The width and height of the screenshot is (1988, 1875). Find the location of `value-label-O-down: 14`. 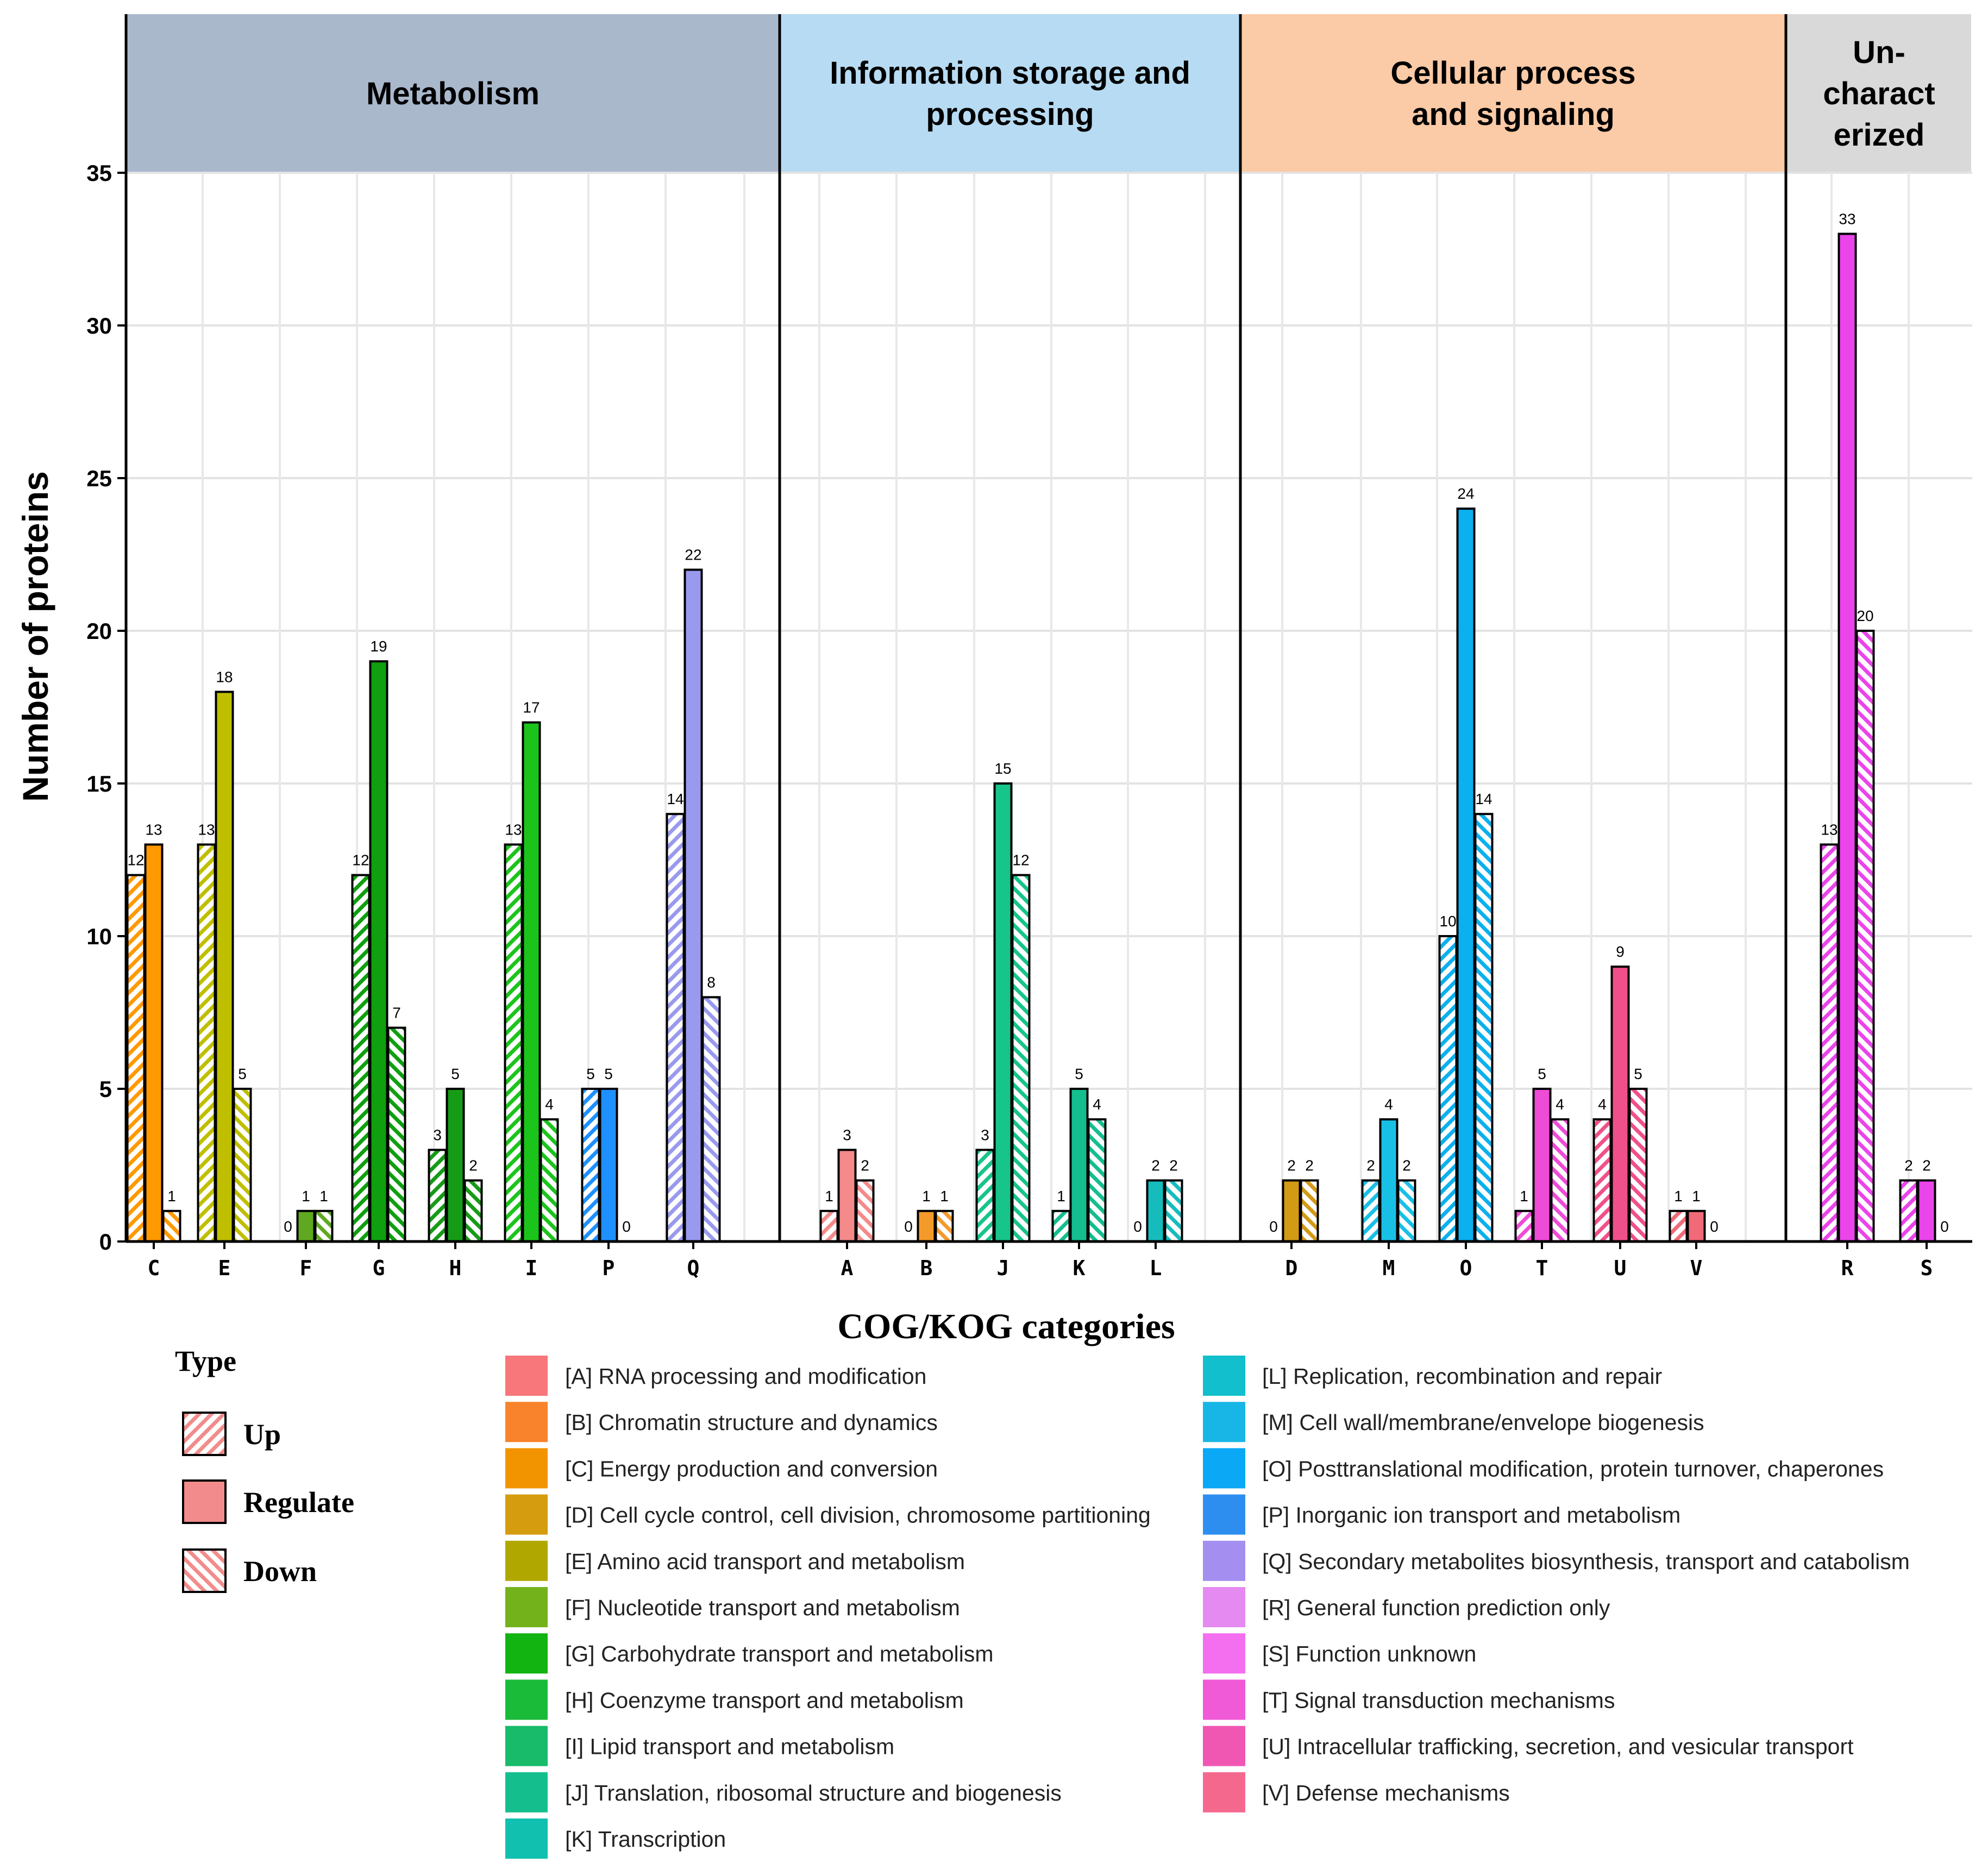

value-label-O-down: 14 is located at coordinates (1484, 799).